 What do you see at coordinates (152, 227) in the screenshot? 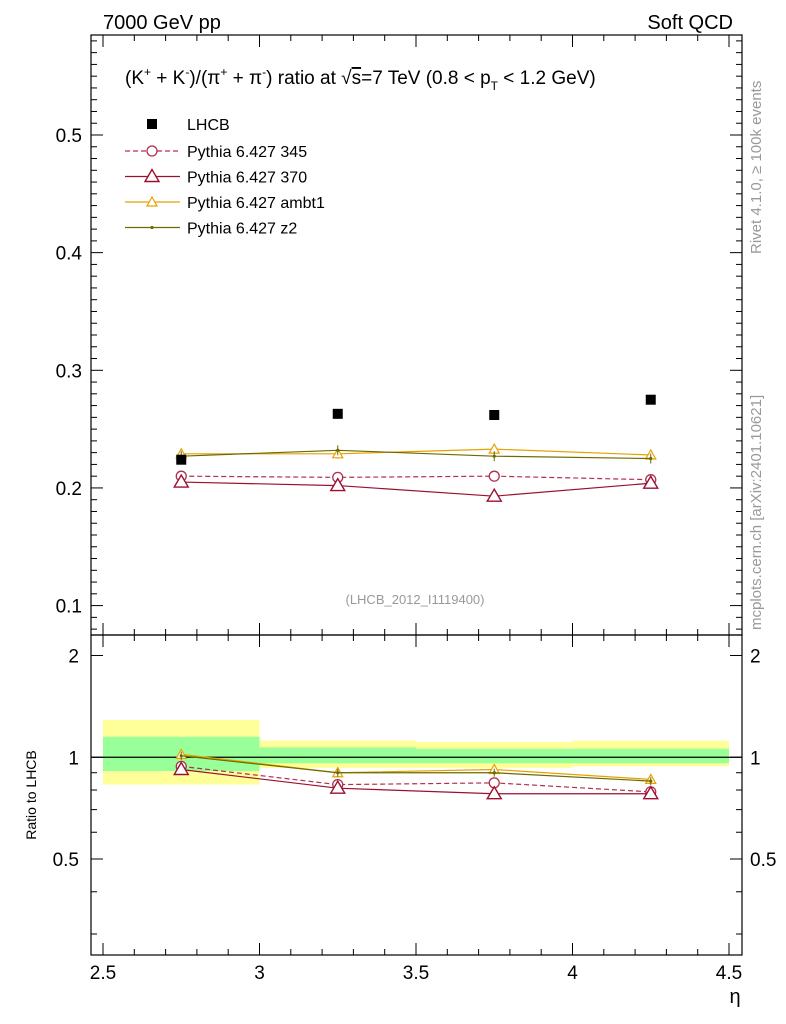
I see `legend-marker-pythia-6-427-z2` at bounding box center [152, 227].